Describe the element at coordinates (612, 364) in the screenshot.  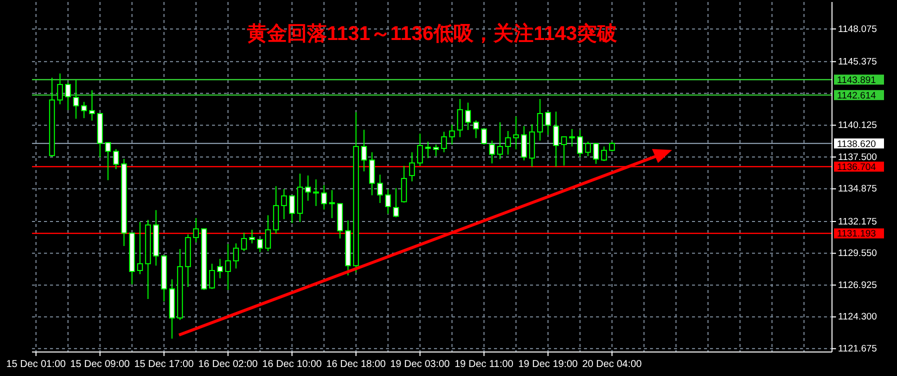
I see `x-tick-label: 20 Dec 04:00` at that location.